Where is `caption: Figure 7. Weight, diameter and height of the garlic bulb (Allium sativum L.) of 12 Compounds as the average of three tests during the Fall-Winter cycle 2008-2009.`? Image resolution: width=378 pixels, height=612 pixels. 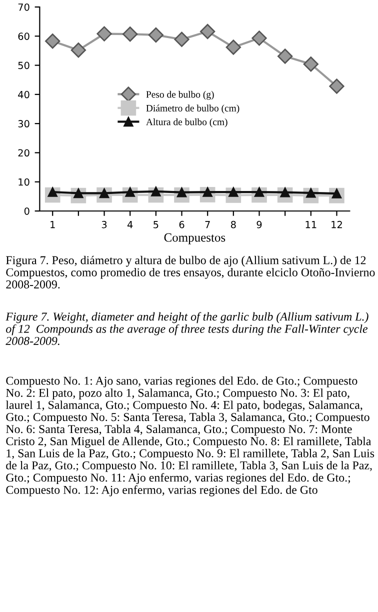
caption: Figure 7. Weight, diameter and height of the garlic bulb (Allium sativum L.) of 12 Compounds as the average of three tests during the Fall-Winter cycle 2008-2009. is located at coordinates (187, 329).